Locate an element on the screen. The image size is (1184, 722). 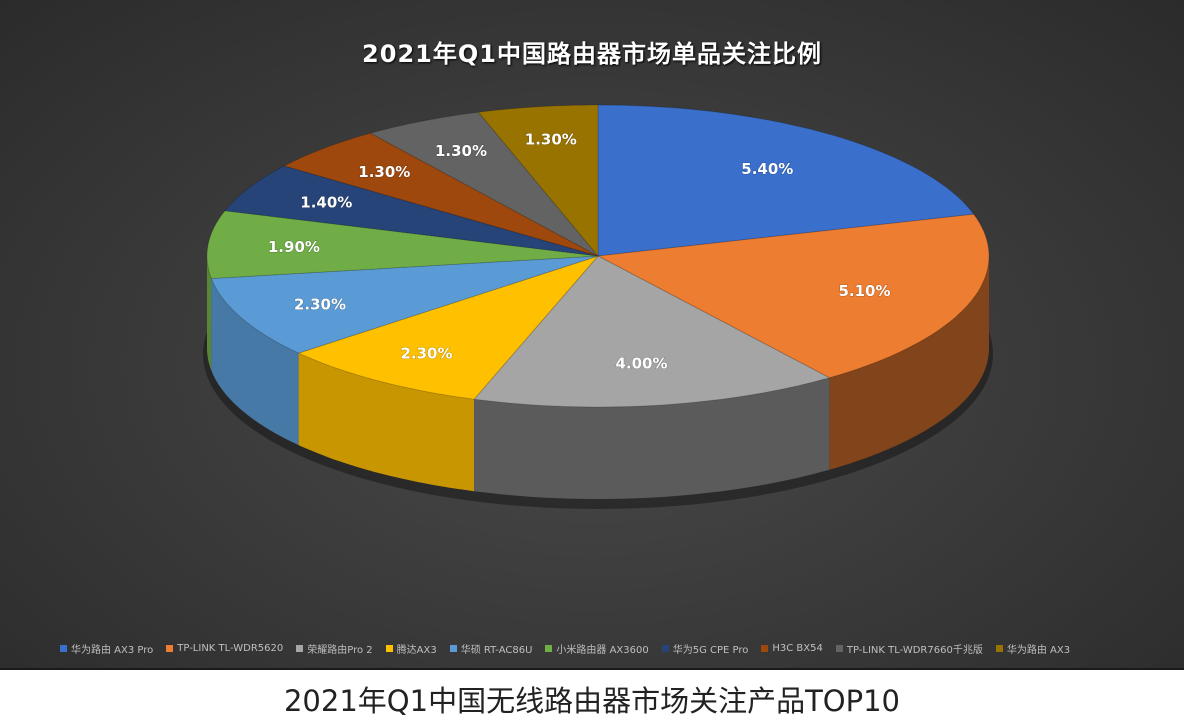
legend-item: 华为5G CPE Pro is located at coordinates (705, 648).